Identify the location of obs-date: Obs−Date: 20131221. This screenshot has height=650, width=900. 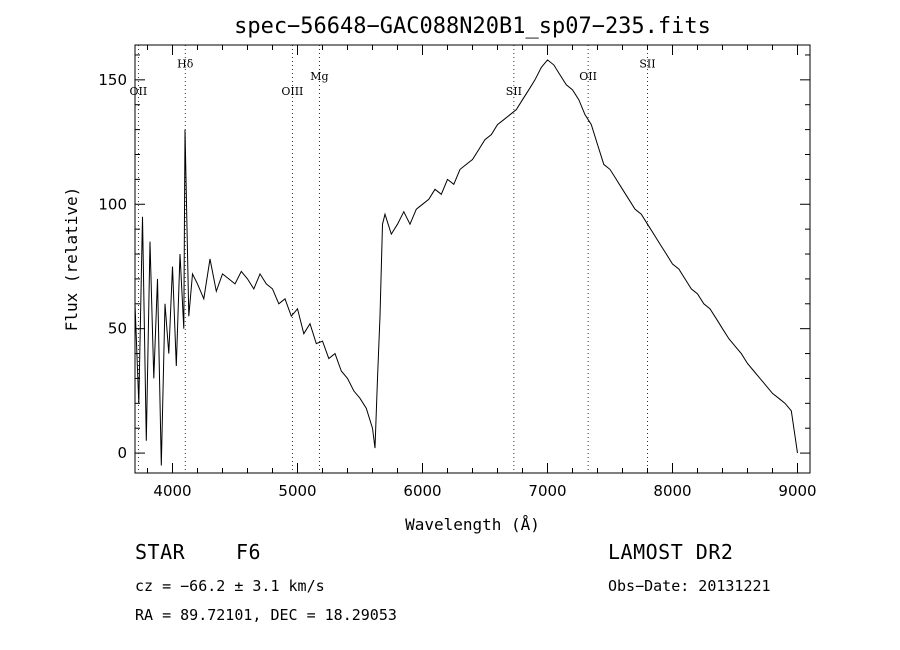
(689, 586).